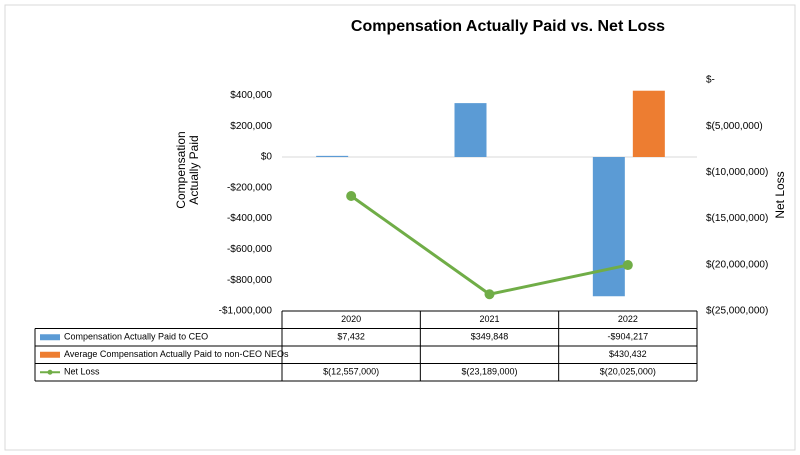 This screenshot has width=800, height=455. Describe the element at coordinates (734, 126) in the screenshot. I see `y2-tick-label: $(5,000,000)` at that location.